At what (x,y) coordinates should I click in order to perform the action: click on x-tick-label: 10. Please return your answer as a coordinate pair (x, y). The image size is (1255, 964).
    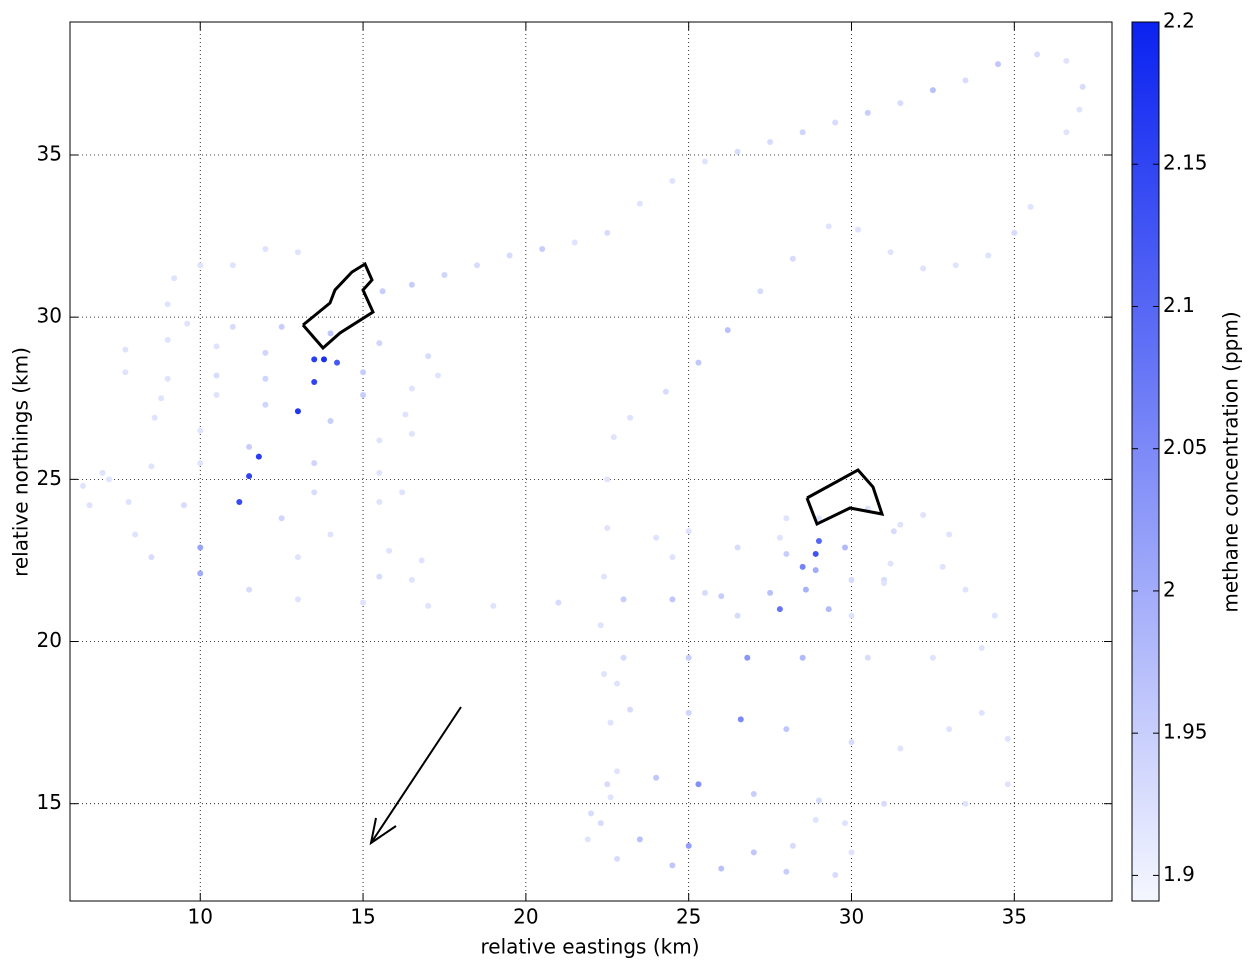
    Looking at the image, I should click on (200, 917).